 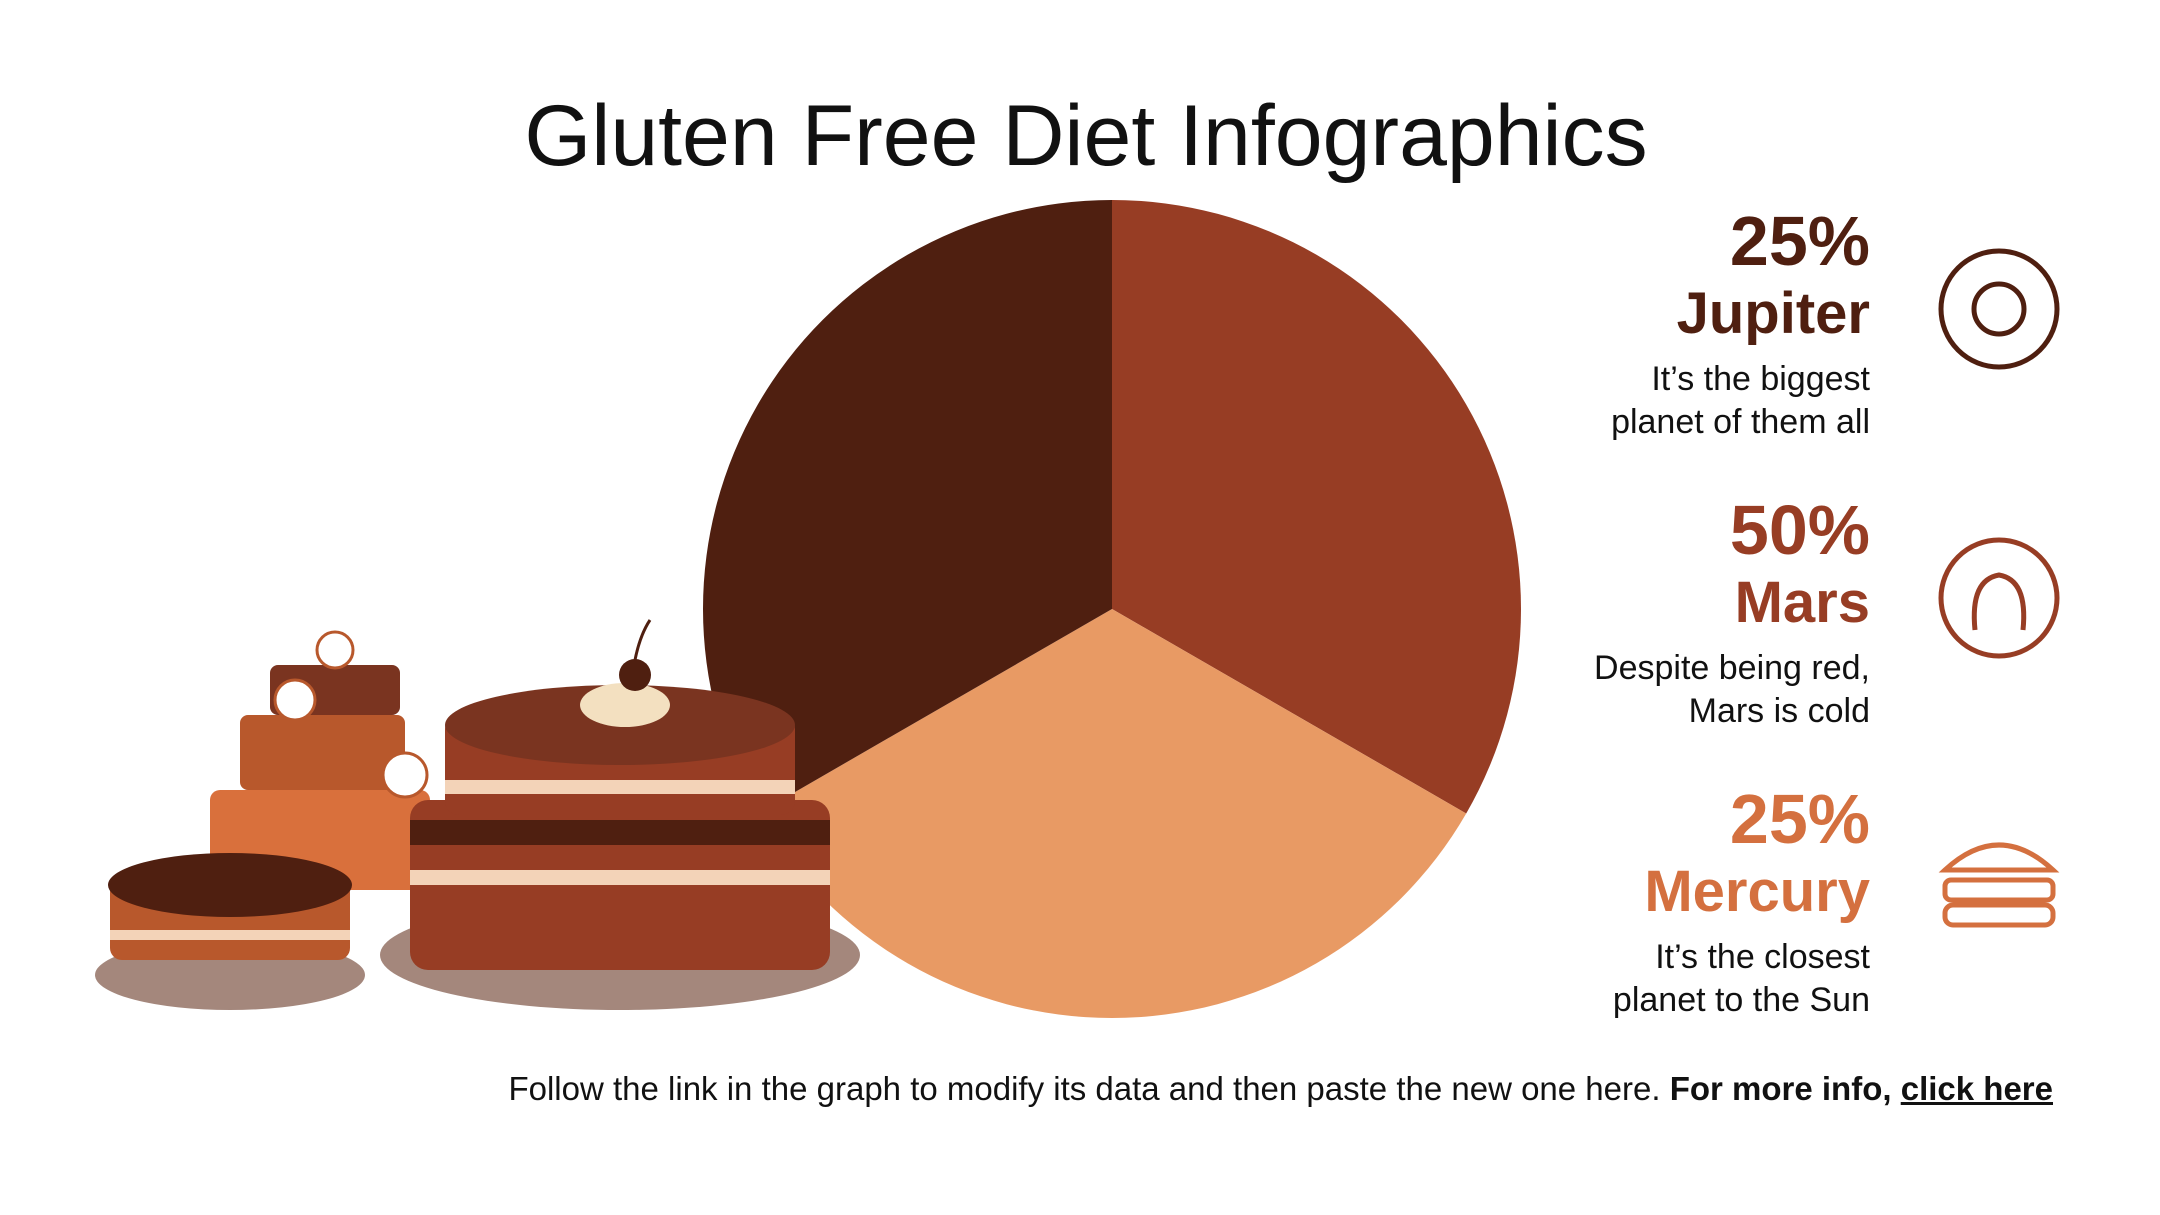 What do you see at coordinates (477, 814) in the screenshot?
I see `cakes` at bounding box center [477, 814].